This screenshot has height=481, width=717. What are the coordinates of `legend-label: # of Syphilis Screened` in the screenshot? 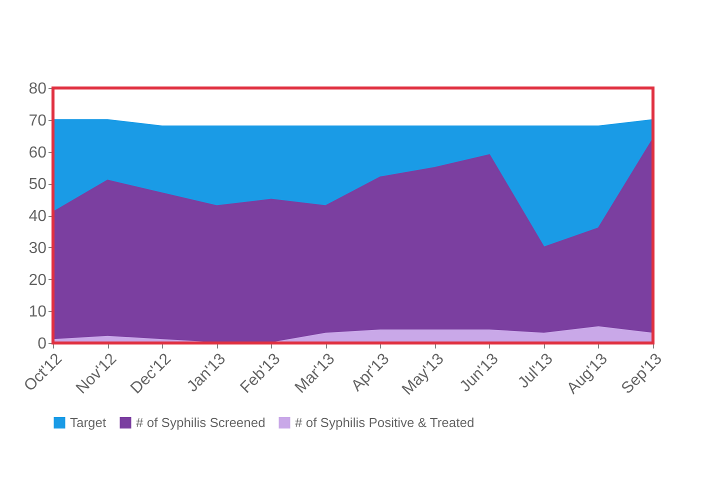 It's located at (201, 422).